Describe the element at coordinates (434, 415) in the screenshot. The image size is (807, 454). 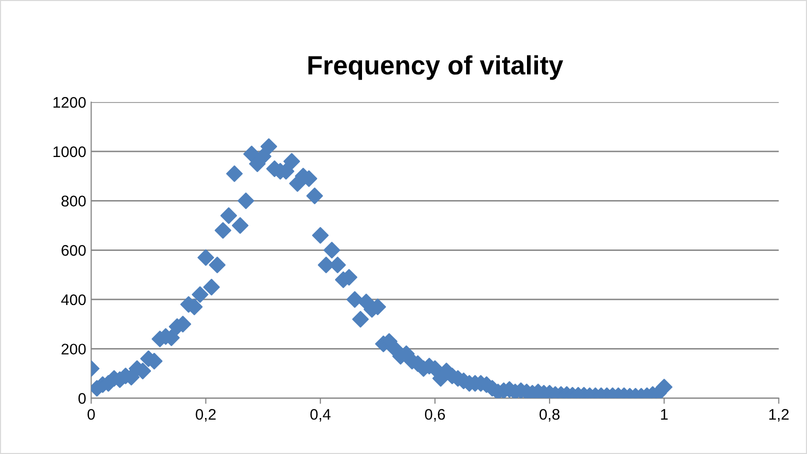
I see `x-tick-label: 0,6` at that location.